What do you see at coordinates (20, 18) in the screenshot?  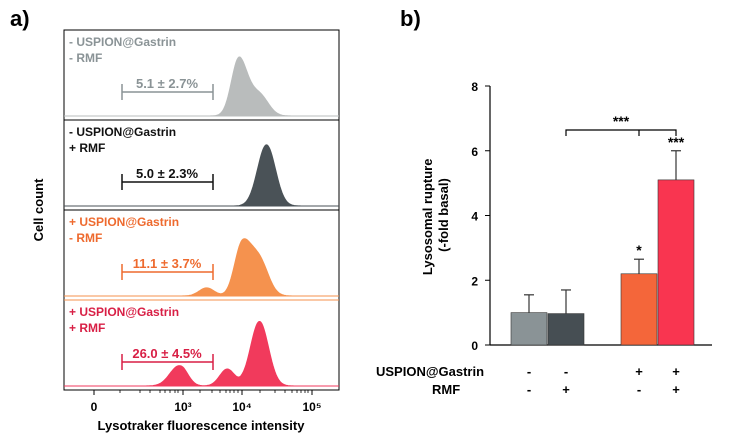 I see `panel-a-label: a)` at bounding box center [20, 18].